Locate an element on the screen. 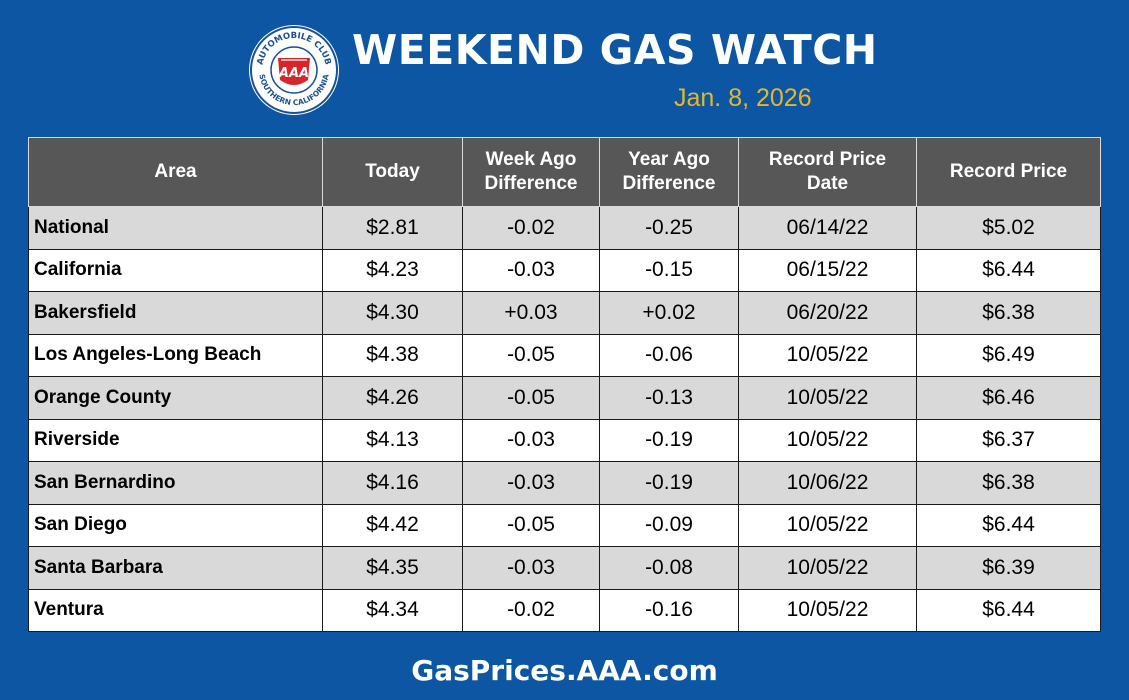 Image resolution: width=1129 pixels, height=700 pixels. column-header-label: Today is located at coordinates (392, 171).